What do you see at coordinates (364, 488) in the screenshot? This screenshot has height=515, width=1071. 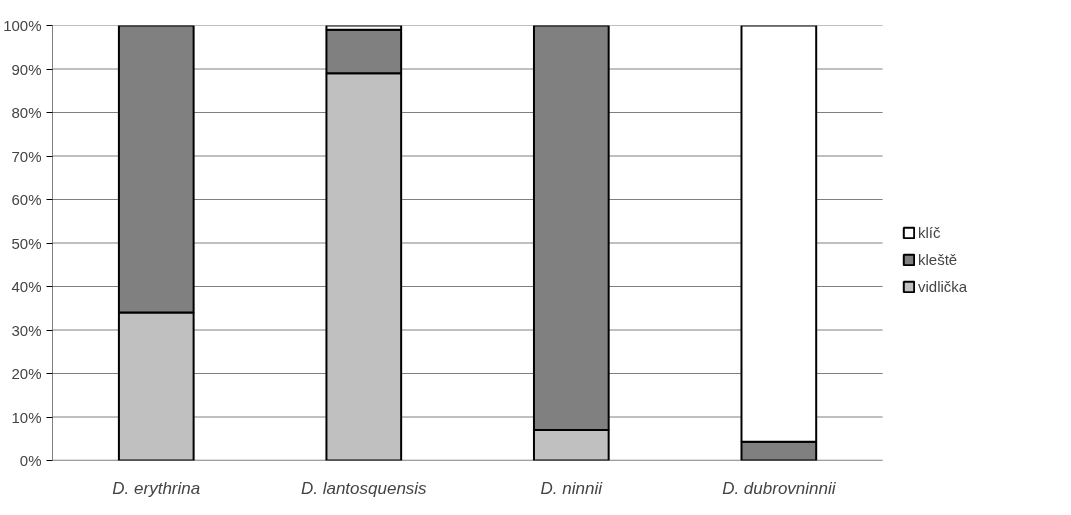 I see `x-tick-label: D. lantosquensis` at bounding box center [364, 488].